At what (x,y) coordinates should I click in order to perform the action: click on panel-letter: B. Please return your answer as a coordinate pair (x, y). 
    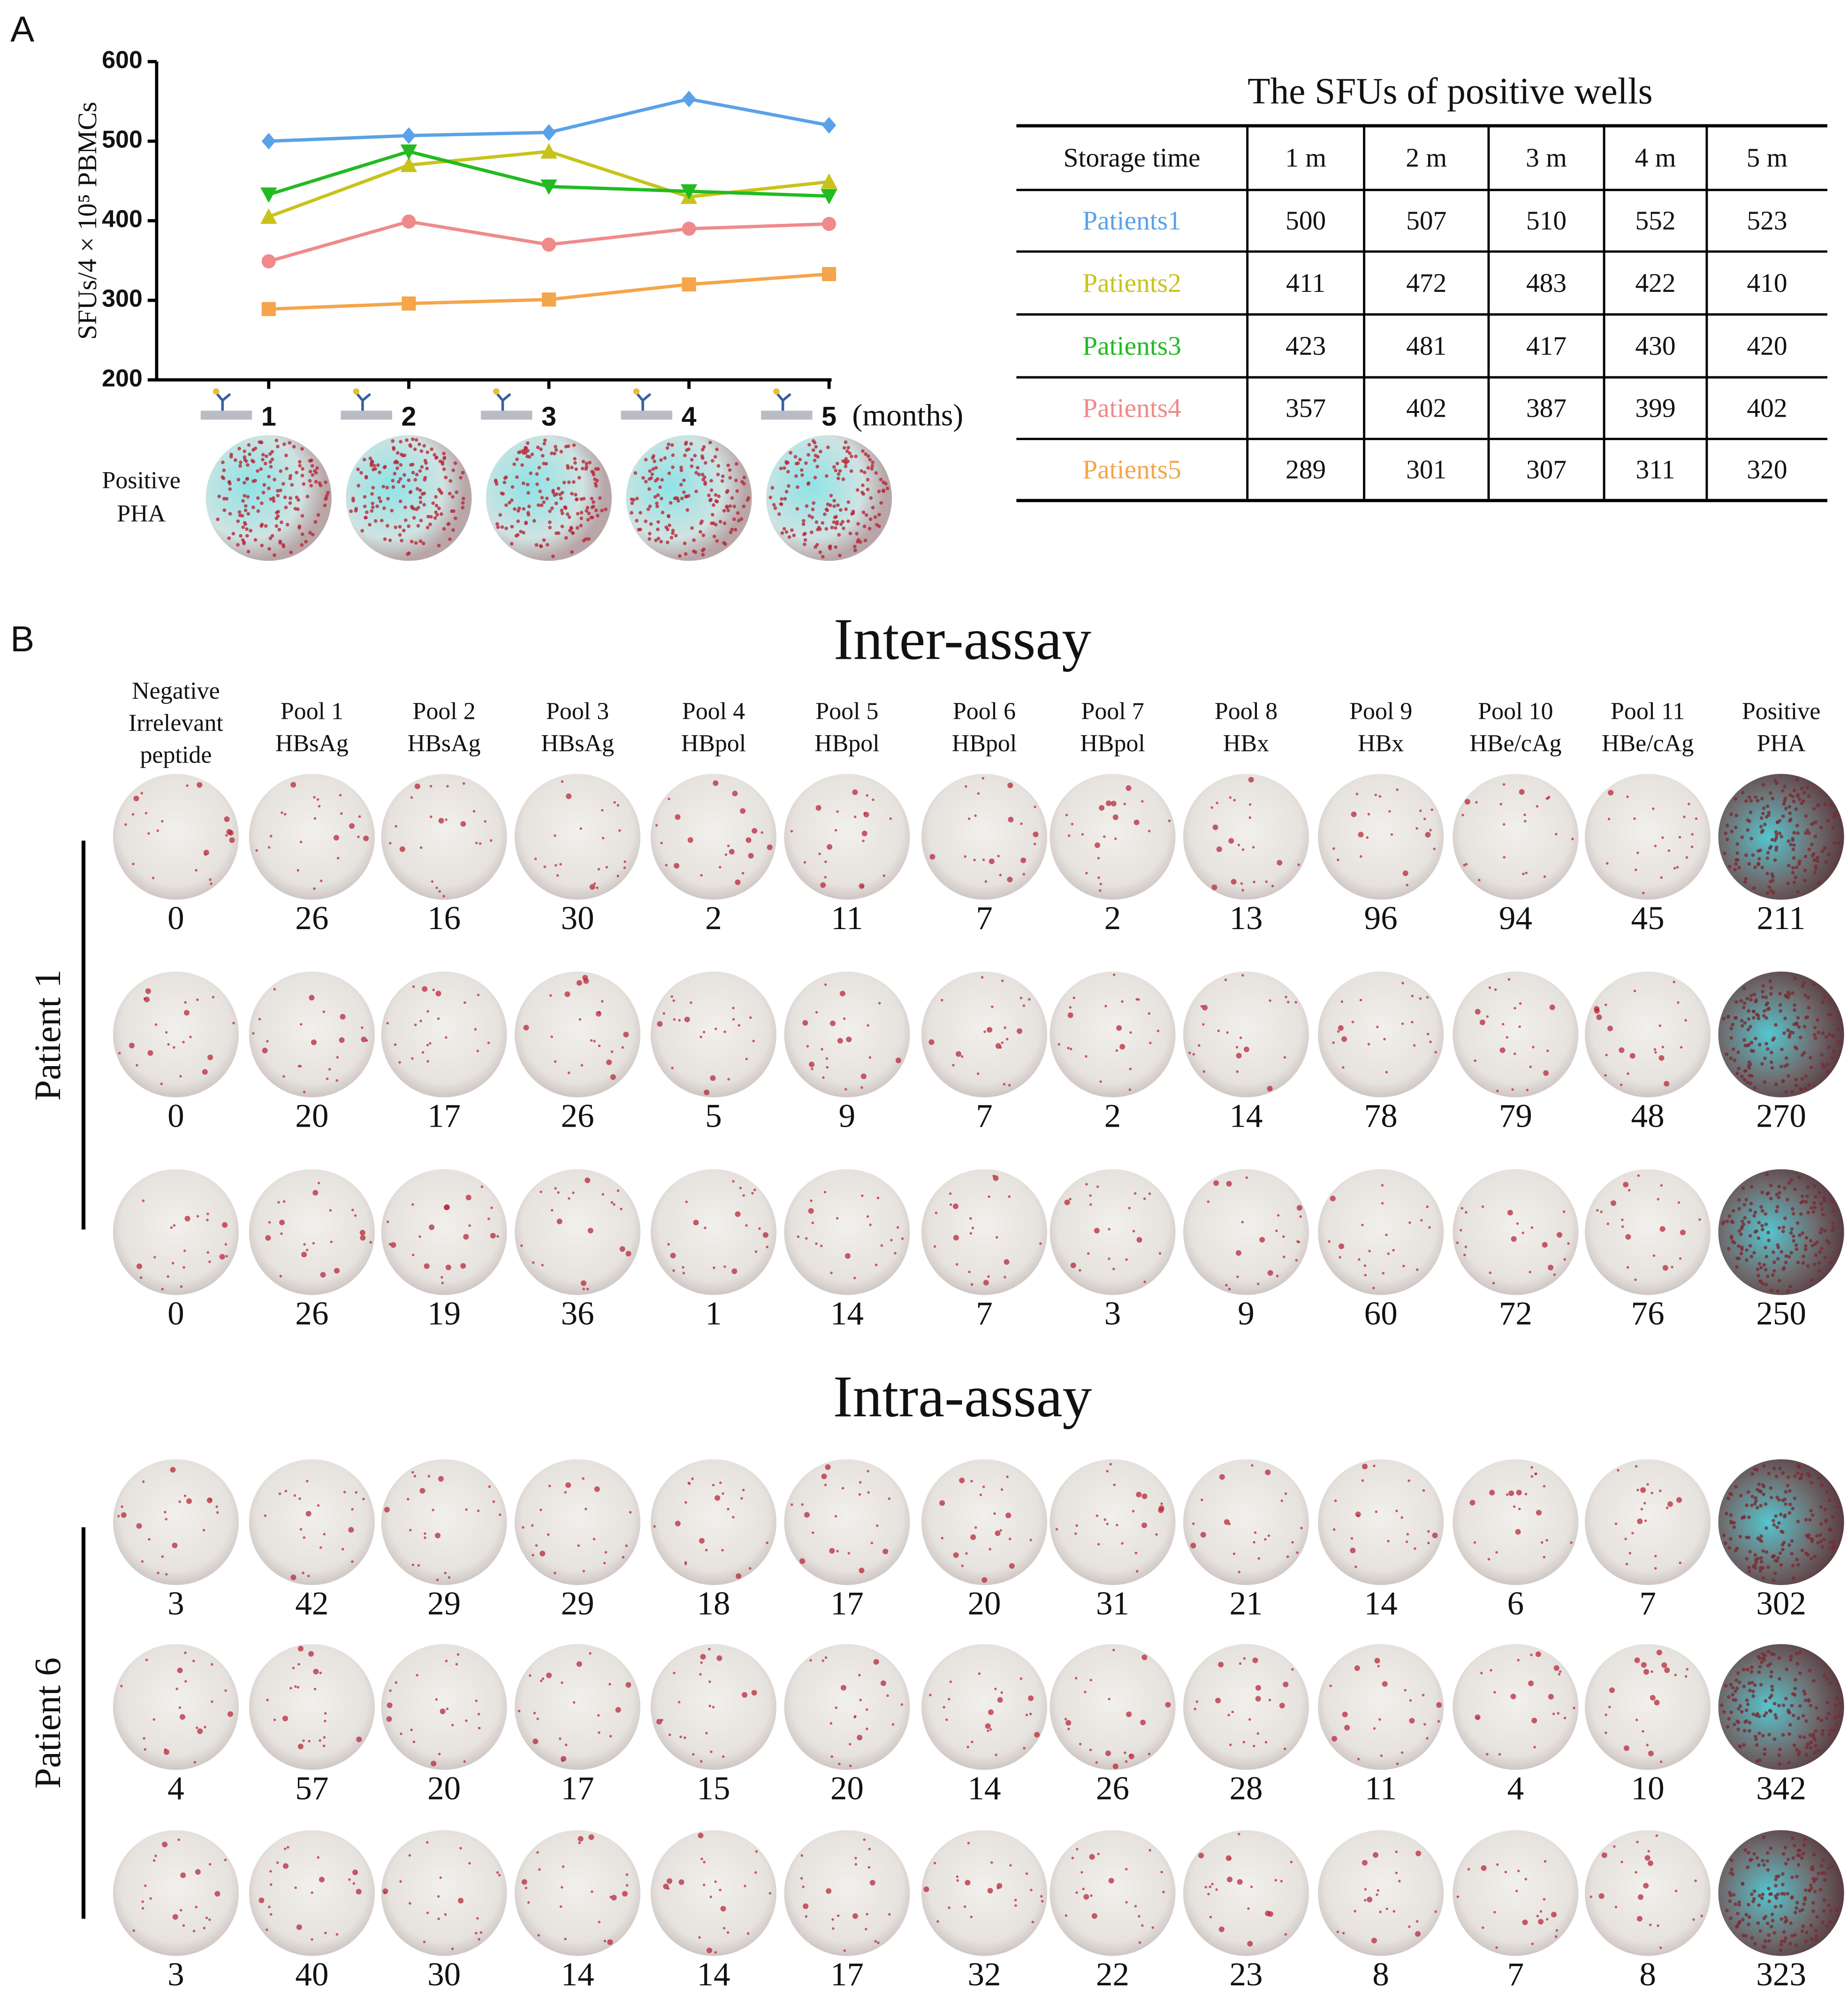
    Looking at the image, I should click on (22, 639).